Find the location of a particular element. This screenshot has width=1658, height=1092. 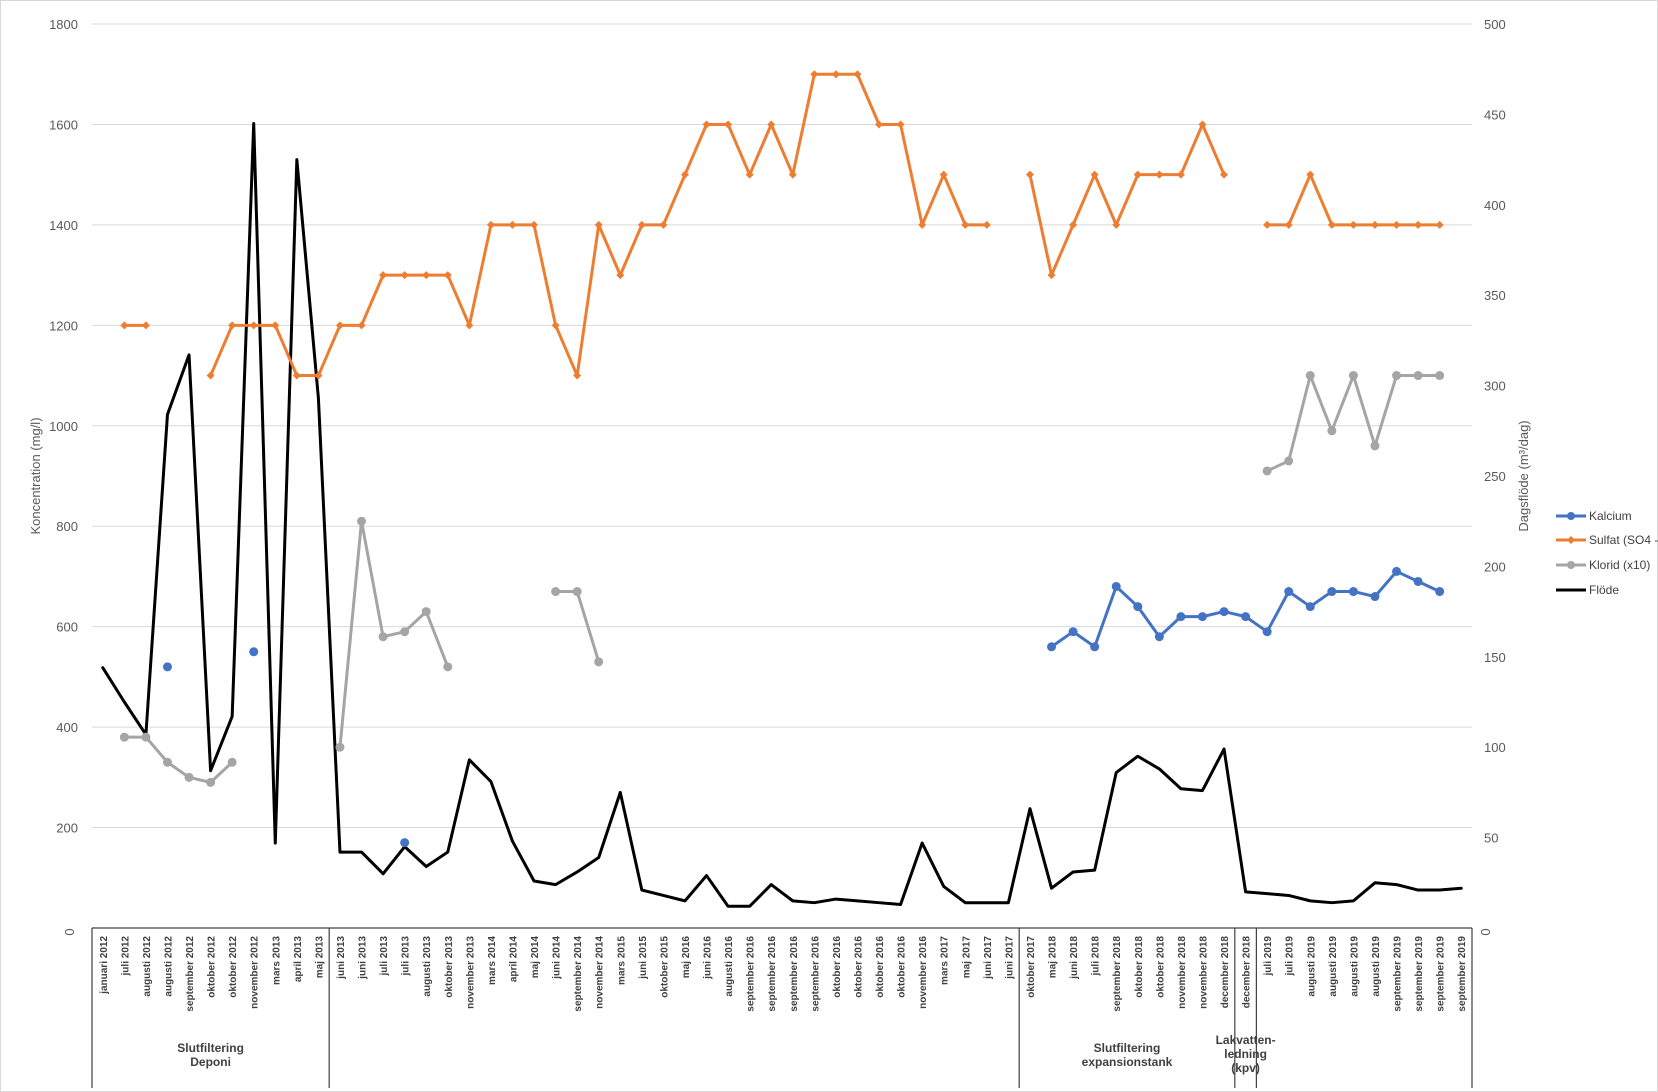

right-tick-label: 150 is located at coordinates (1495, 657).